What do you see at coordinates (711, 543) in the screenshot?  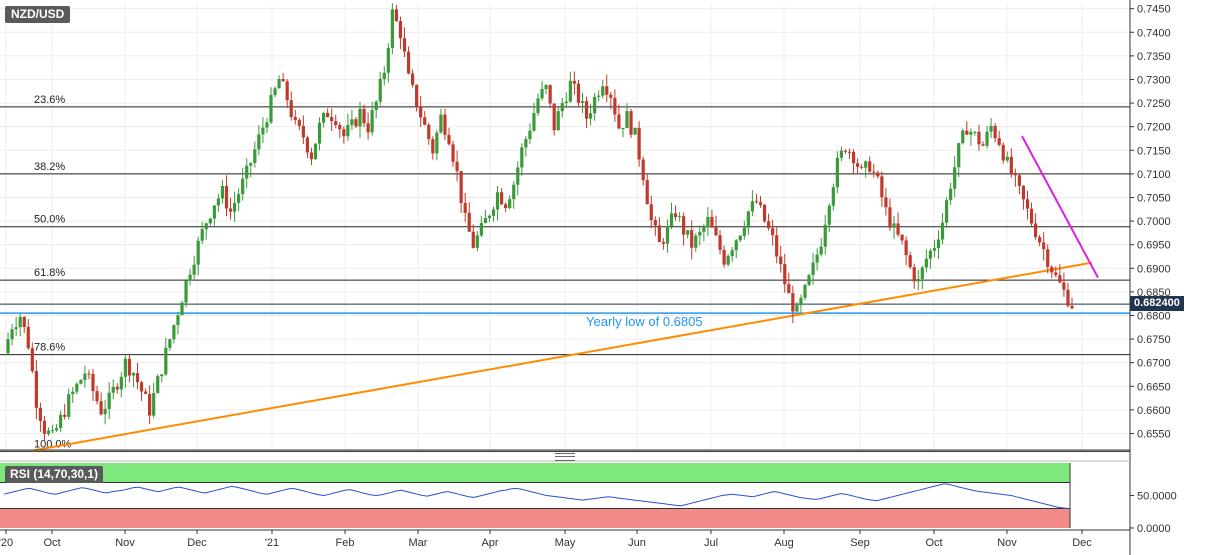 I see `x-tick-label: Jul` at bounding box center [711, 543].